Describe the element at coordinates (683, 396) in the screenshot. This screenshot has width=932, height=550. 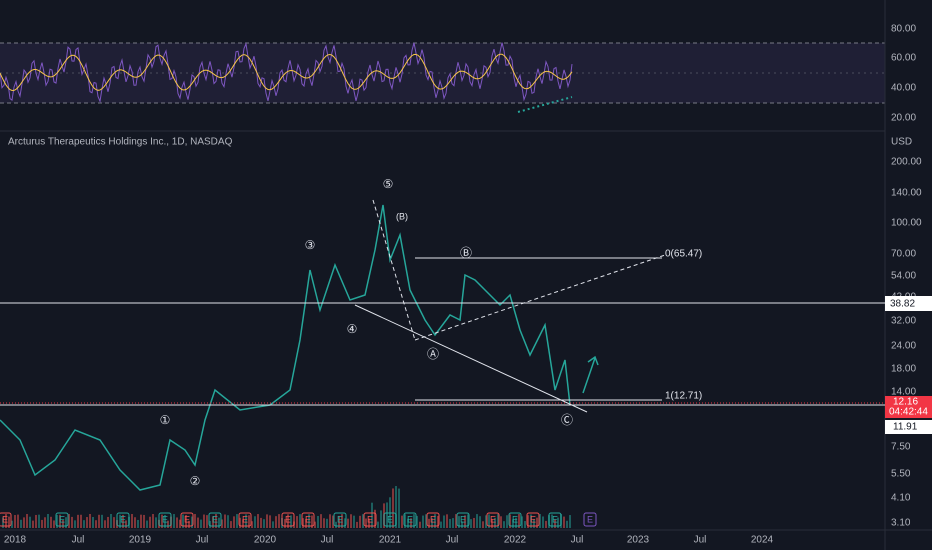
I see `fib-label: 1(12.71)` at that location.